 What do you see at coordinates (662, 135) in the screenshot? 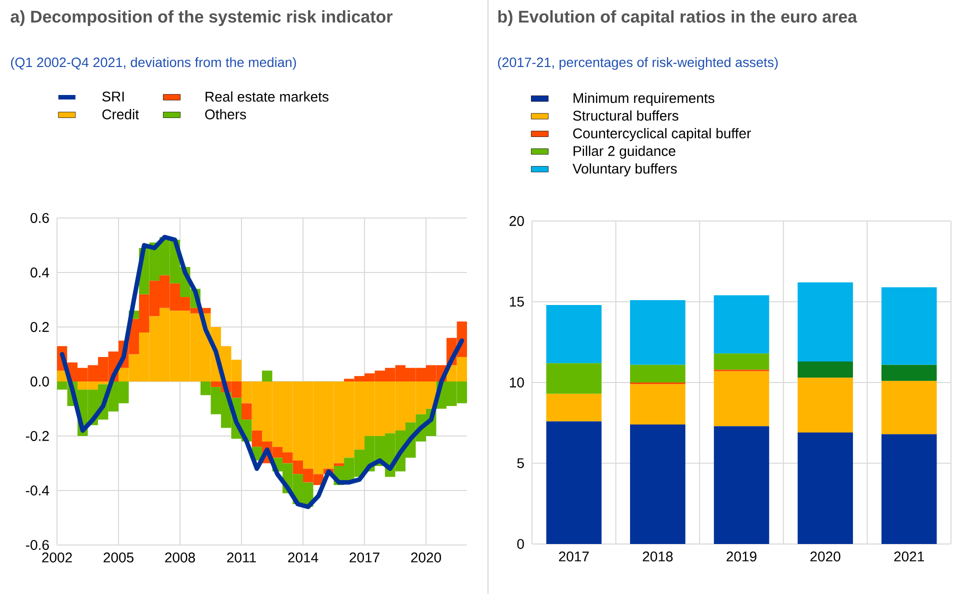
I see `legend-label: Countercyclical capital buffer` at bounding box center [662, 135].